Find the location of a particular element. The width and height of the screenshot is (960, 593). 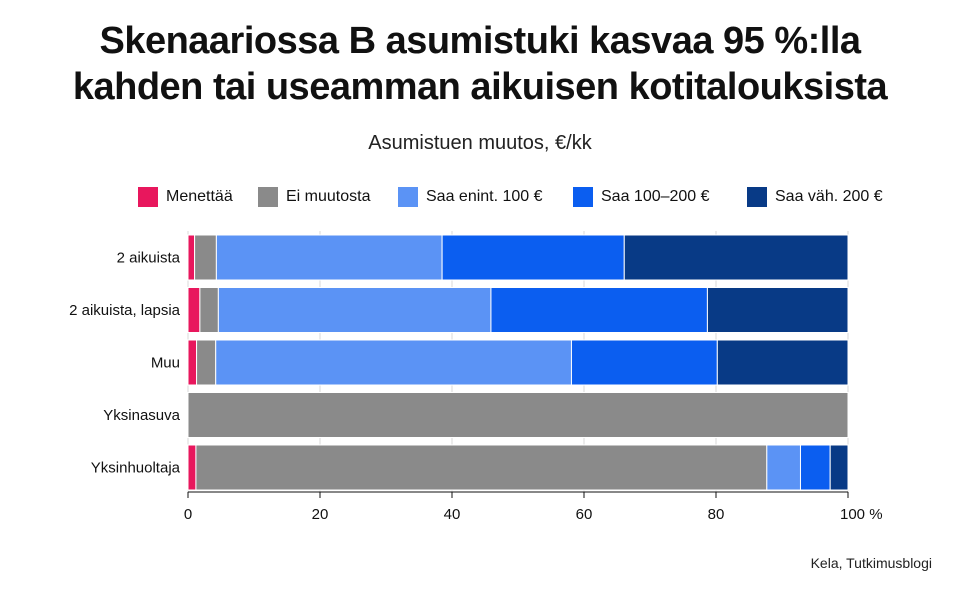

x-tick-label: 0 is located at coordinates (188, 514).